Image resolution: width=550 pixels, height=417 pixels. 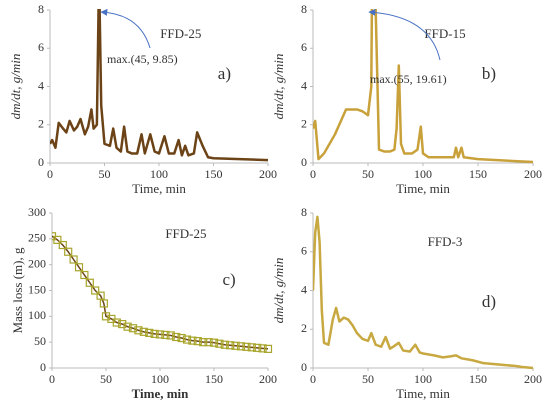 I want to click on series-label: FFD-15, so click(x=444, y=33).